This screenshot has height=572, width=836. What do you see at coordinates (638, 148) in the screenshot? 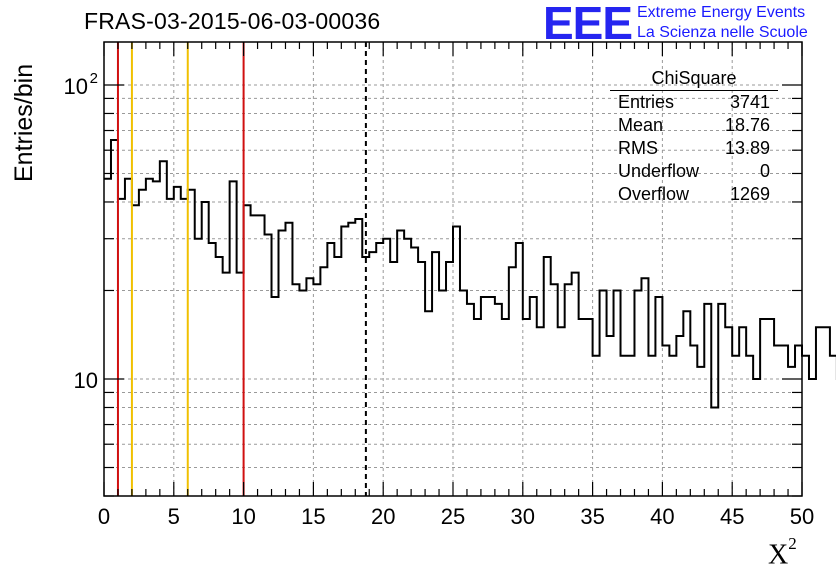
I see `stats-label: RMS` at bounding box center [638, 148].